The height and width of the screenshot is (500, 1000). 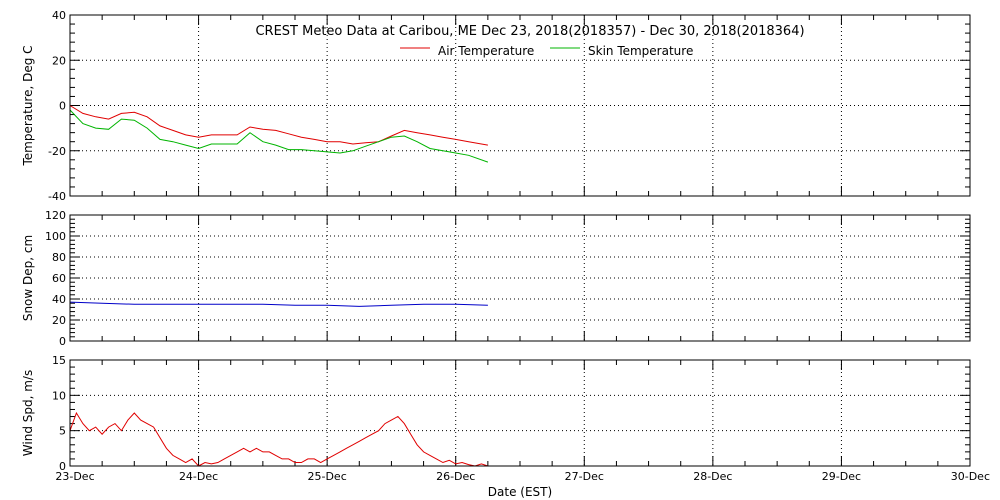 What do you see at coordinates (59, 395) in the screenshot?
I see `y-tick-label: 10` at bounding box center [59, 395].